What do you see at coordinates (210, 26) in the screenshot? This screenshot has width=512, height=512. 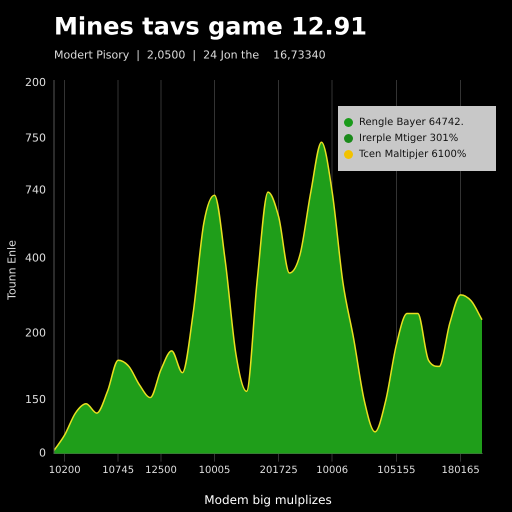 I see `chart-title: Mines tavs game 12.91` at bounding box center [210, 26].